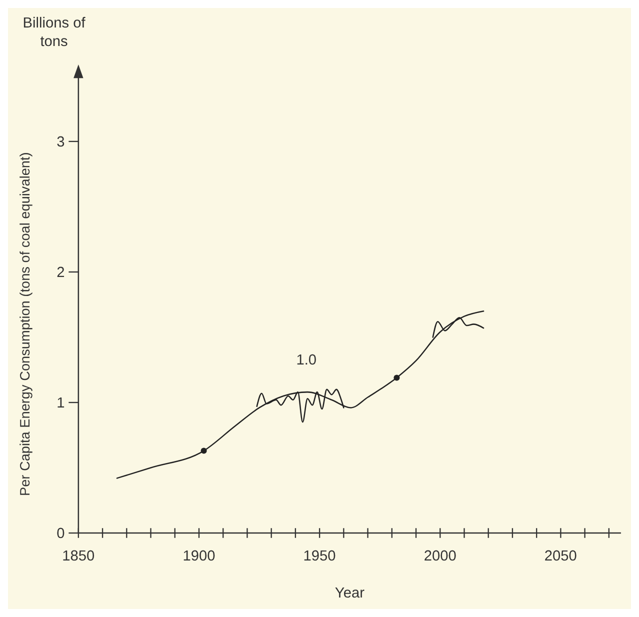 This screenshot has width=639, height=617. I want to click on x-tick-label: 1850, so click(78, 556).